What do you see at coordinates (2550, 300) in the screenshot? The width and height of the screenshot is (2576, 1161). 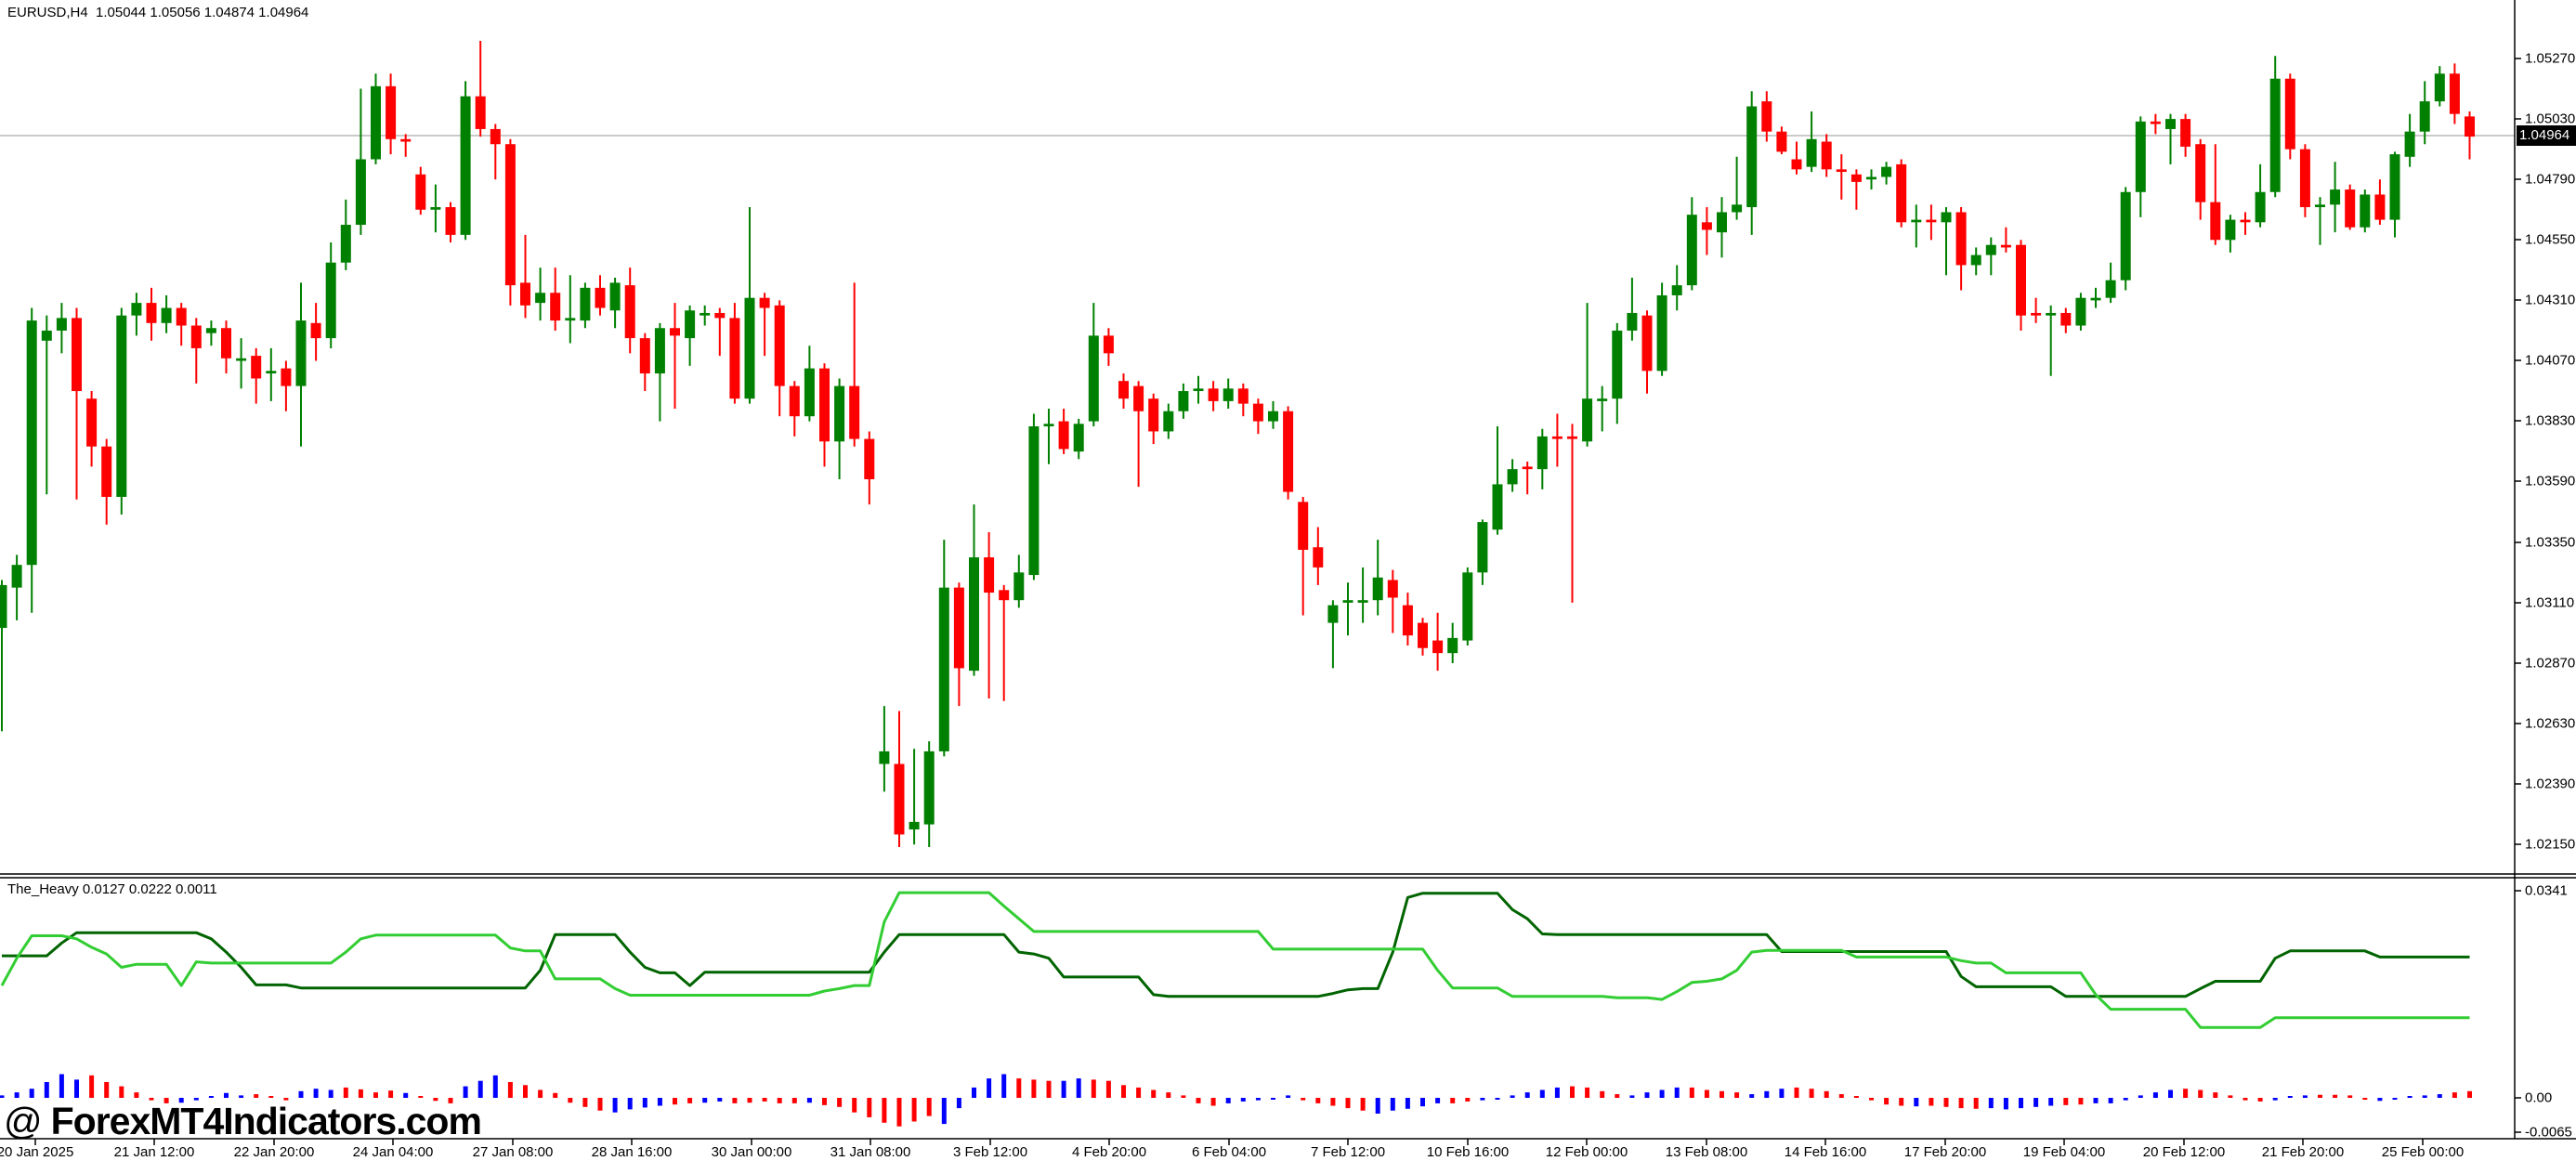 I see `price-axis-label: 1.04310` at bounding box center [2550, 300].